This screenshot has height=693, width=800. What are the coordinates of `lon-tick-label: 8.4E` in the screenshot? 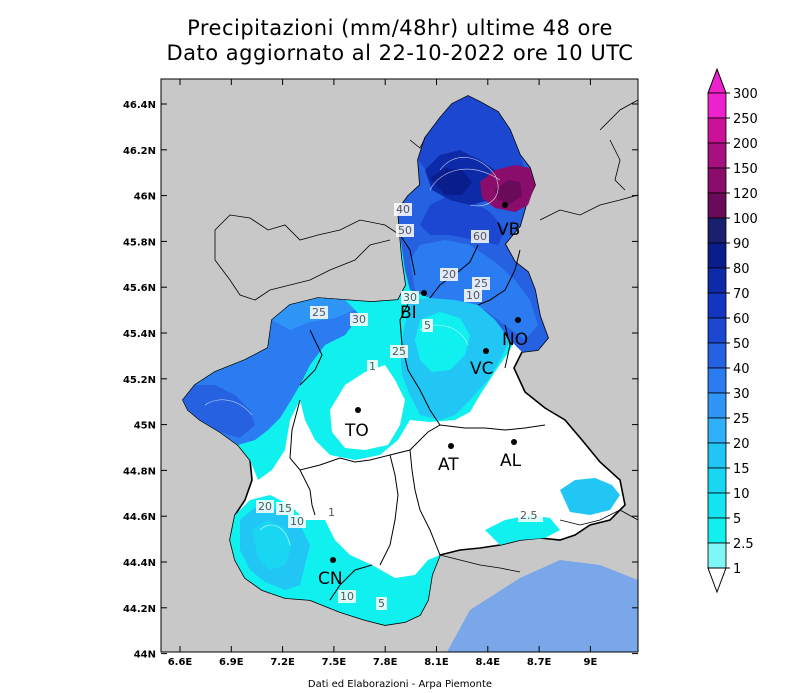 It's located at (488, 662).